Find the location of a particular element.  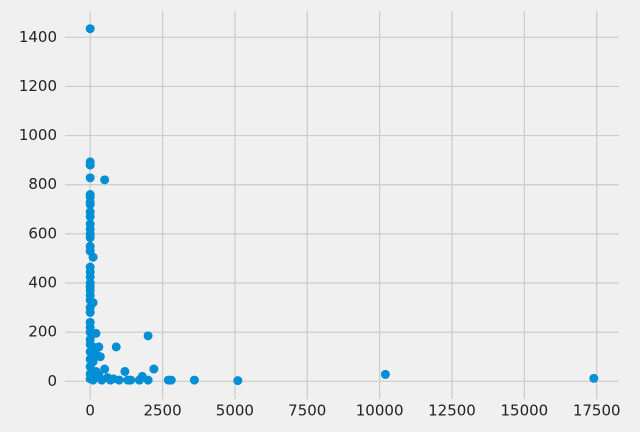

y-tick-label: 1400 is located at coordinates (38, 37).